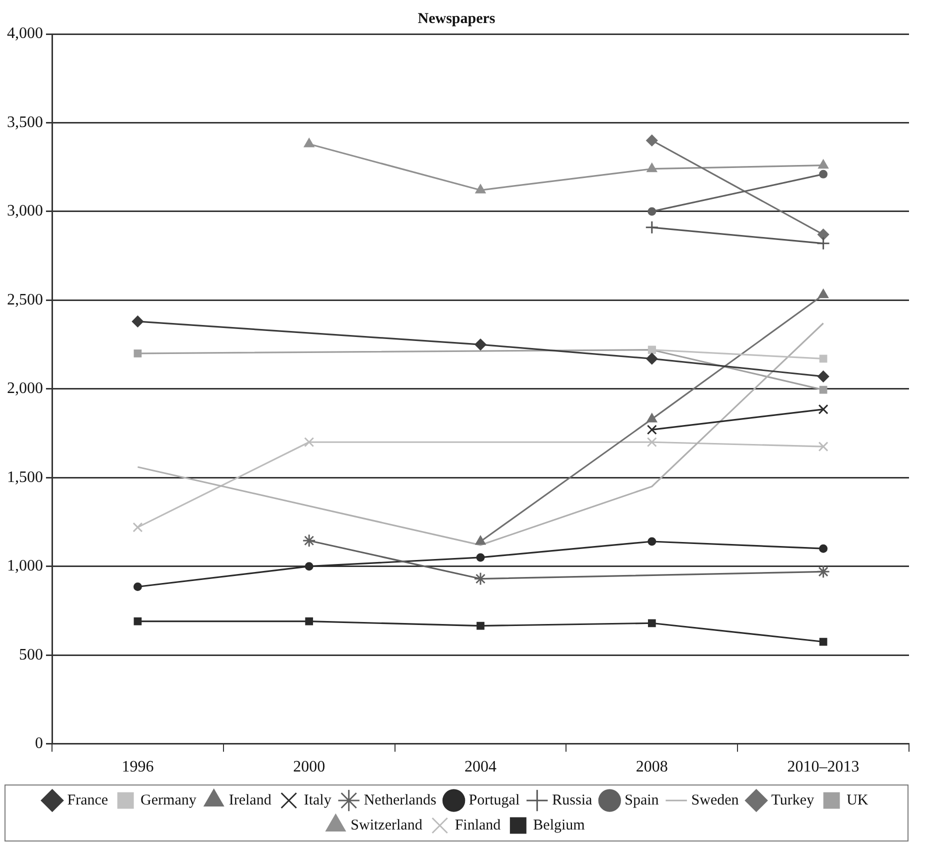 Image resolution: width=939 pixels, height=845 pixels. What do you see at coordinates (39, 743) in the screenshot?
I see `y-tick-label: 0` at bounding box center [39, 743].